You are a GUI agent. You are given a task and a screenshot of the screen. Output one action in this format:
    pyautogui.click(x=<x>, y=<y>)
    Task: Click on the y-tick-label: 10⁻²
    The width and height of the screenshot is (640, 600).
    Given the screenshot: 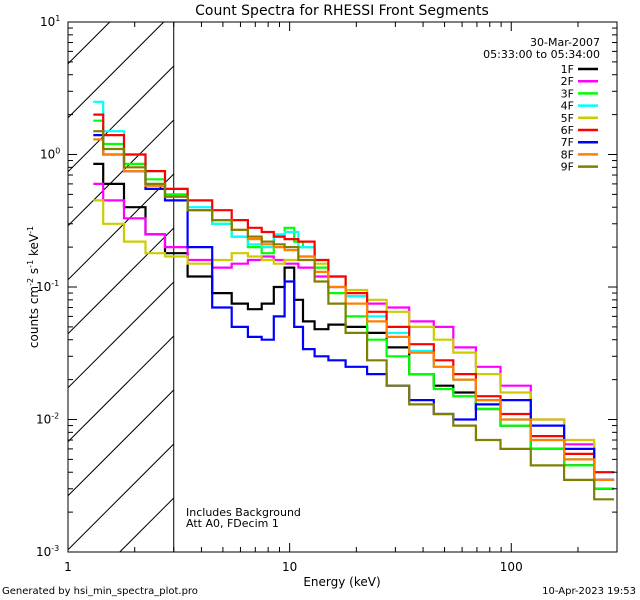 What is the action you would take?
    pyautogui.click(x=47, y=419)
    